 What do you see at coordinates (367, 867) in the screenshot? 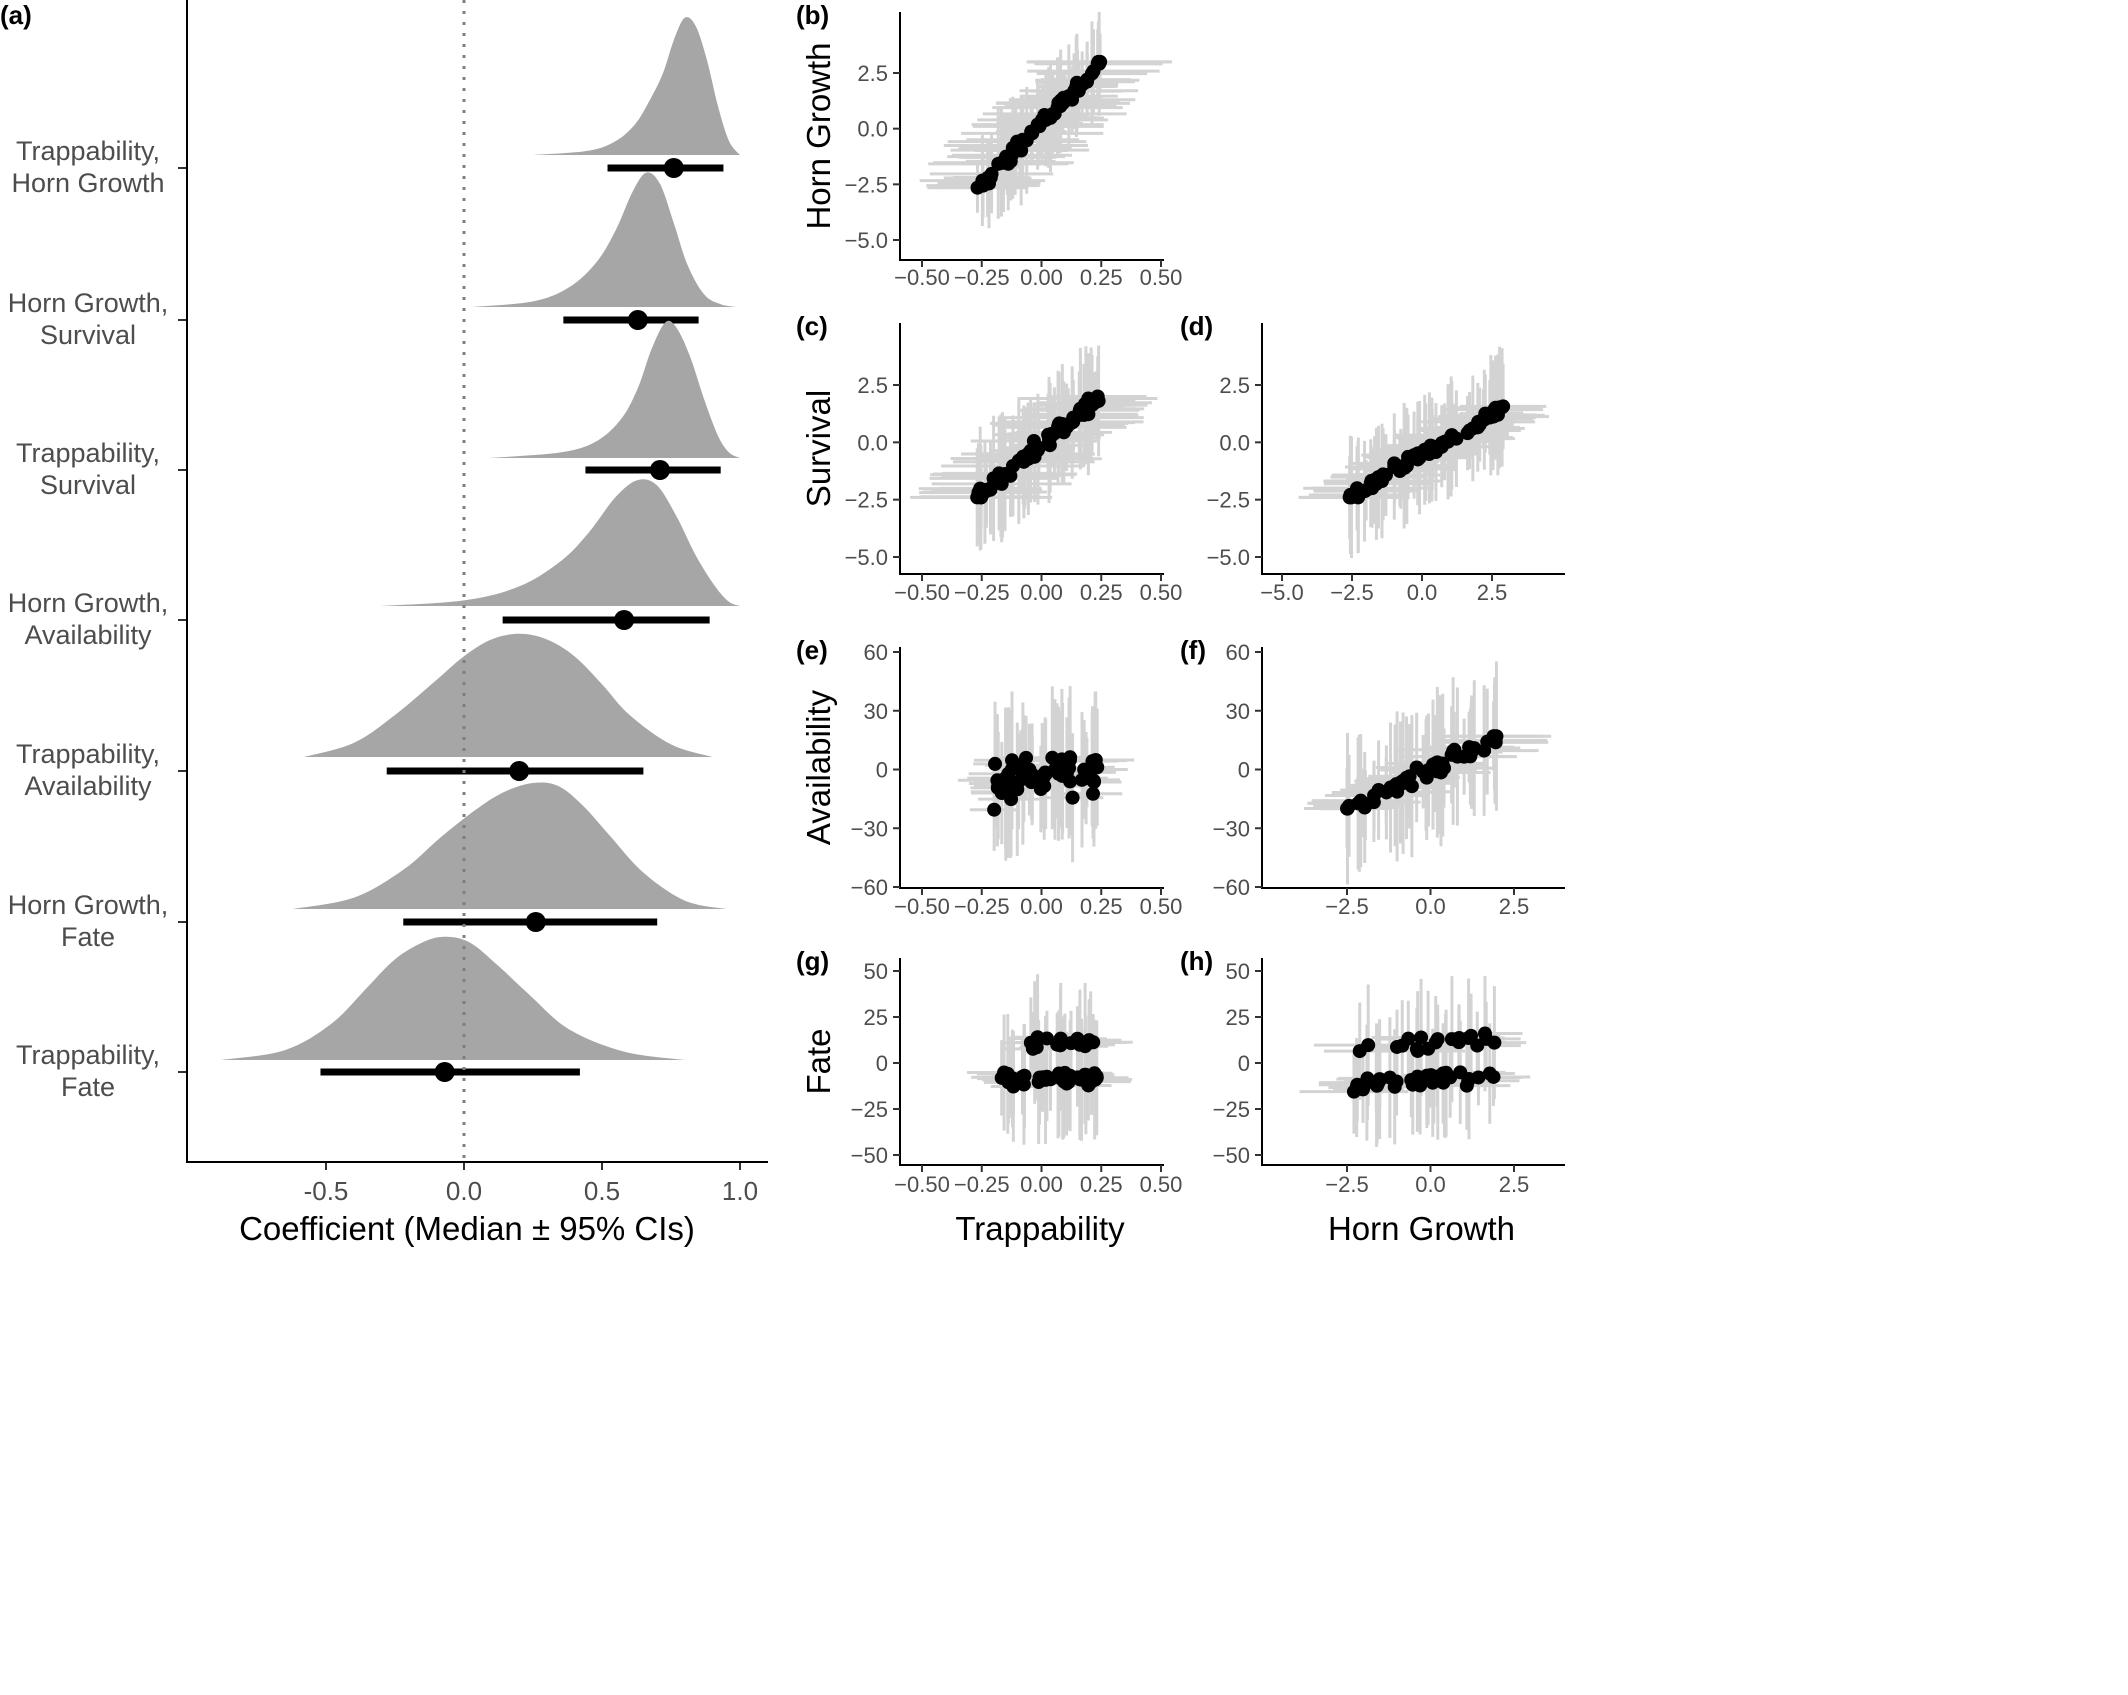
I see `density-row: Horn Growth,Fate` at bounding box center [367, 867].